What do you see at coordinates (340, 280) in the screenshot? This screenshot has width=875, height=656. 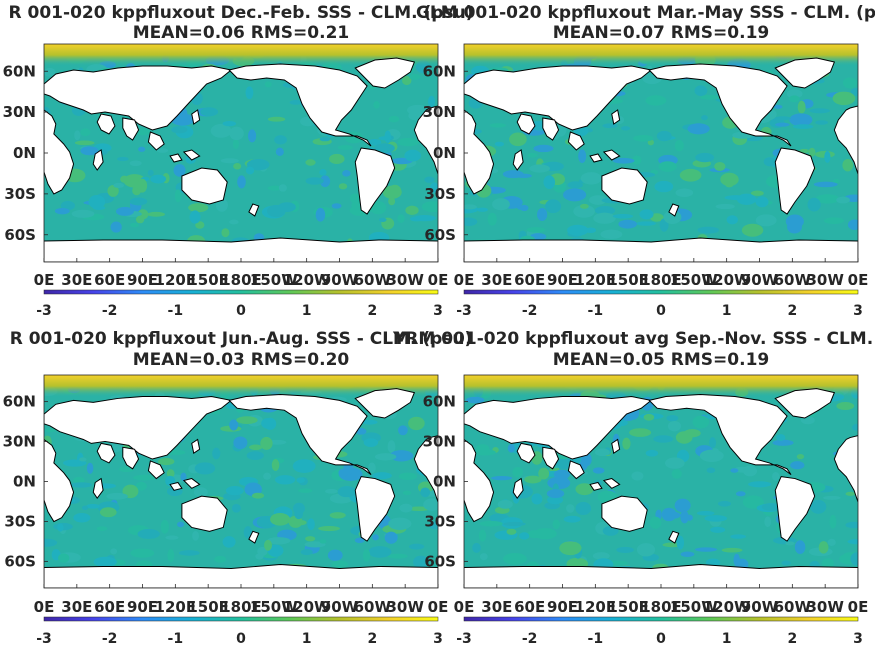 I see `x-tick-label: 90W` at bounding box center [340, 280].